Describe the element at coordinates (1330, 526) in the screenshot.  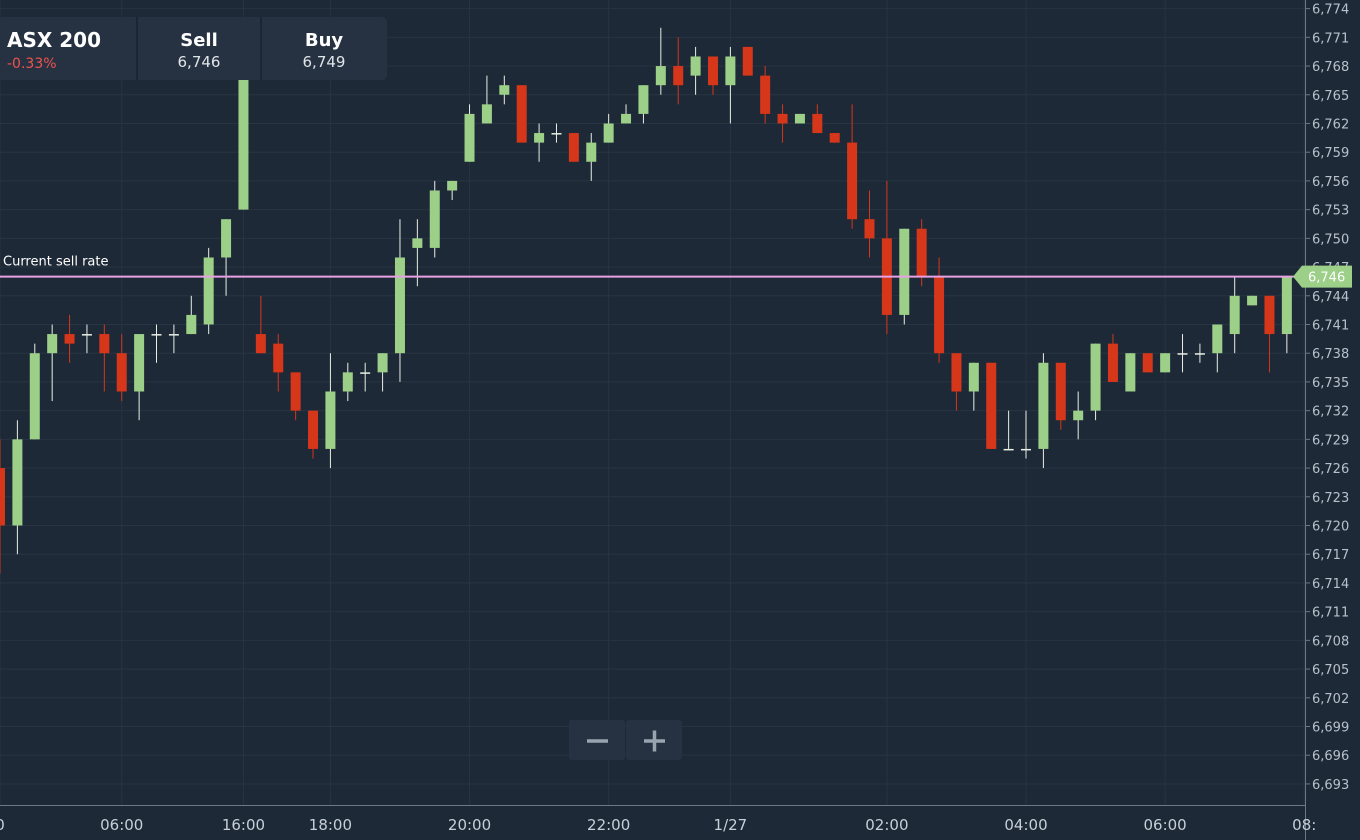
I see `y-tick-label: 6,720` at that location.